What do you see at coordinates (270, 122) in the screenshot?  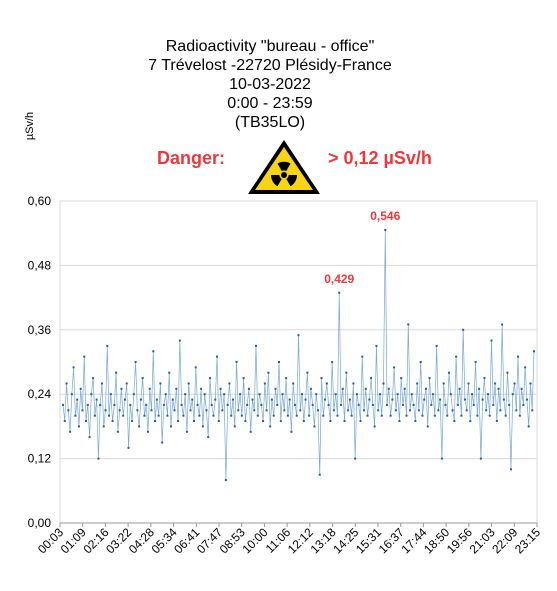 I see `title-line-5: (TB35LO)` at bounding box center [270, 122].